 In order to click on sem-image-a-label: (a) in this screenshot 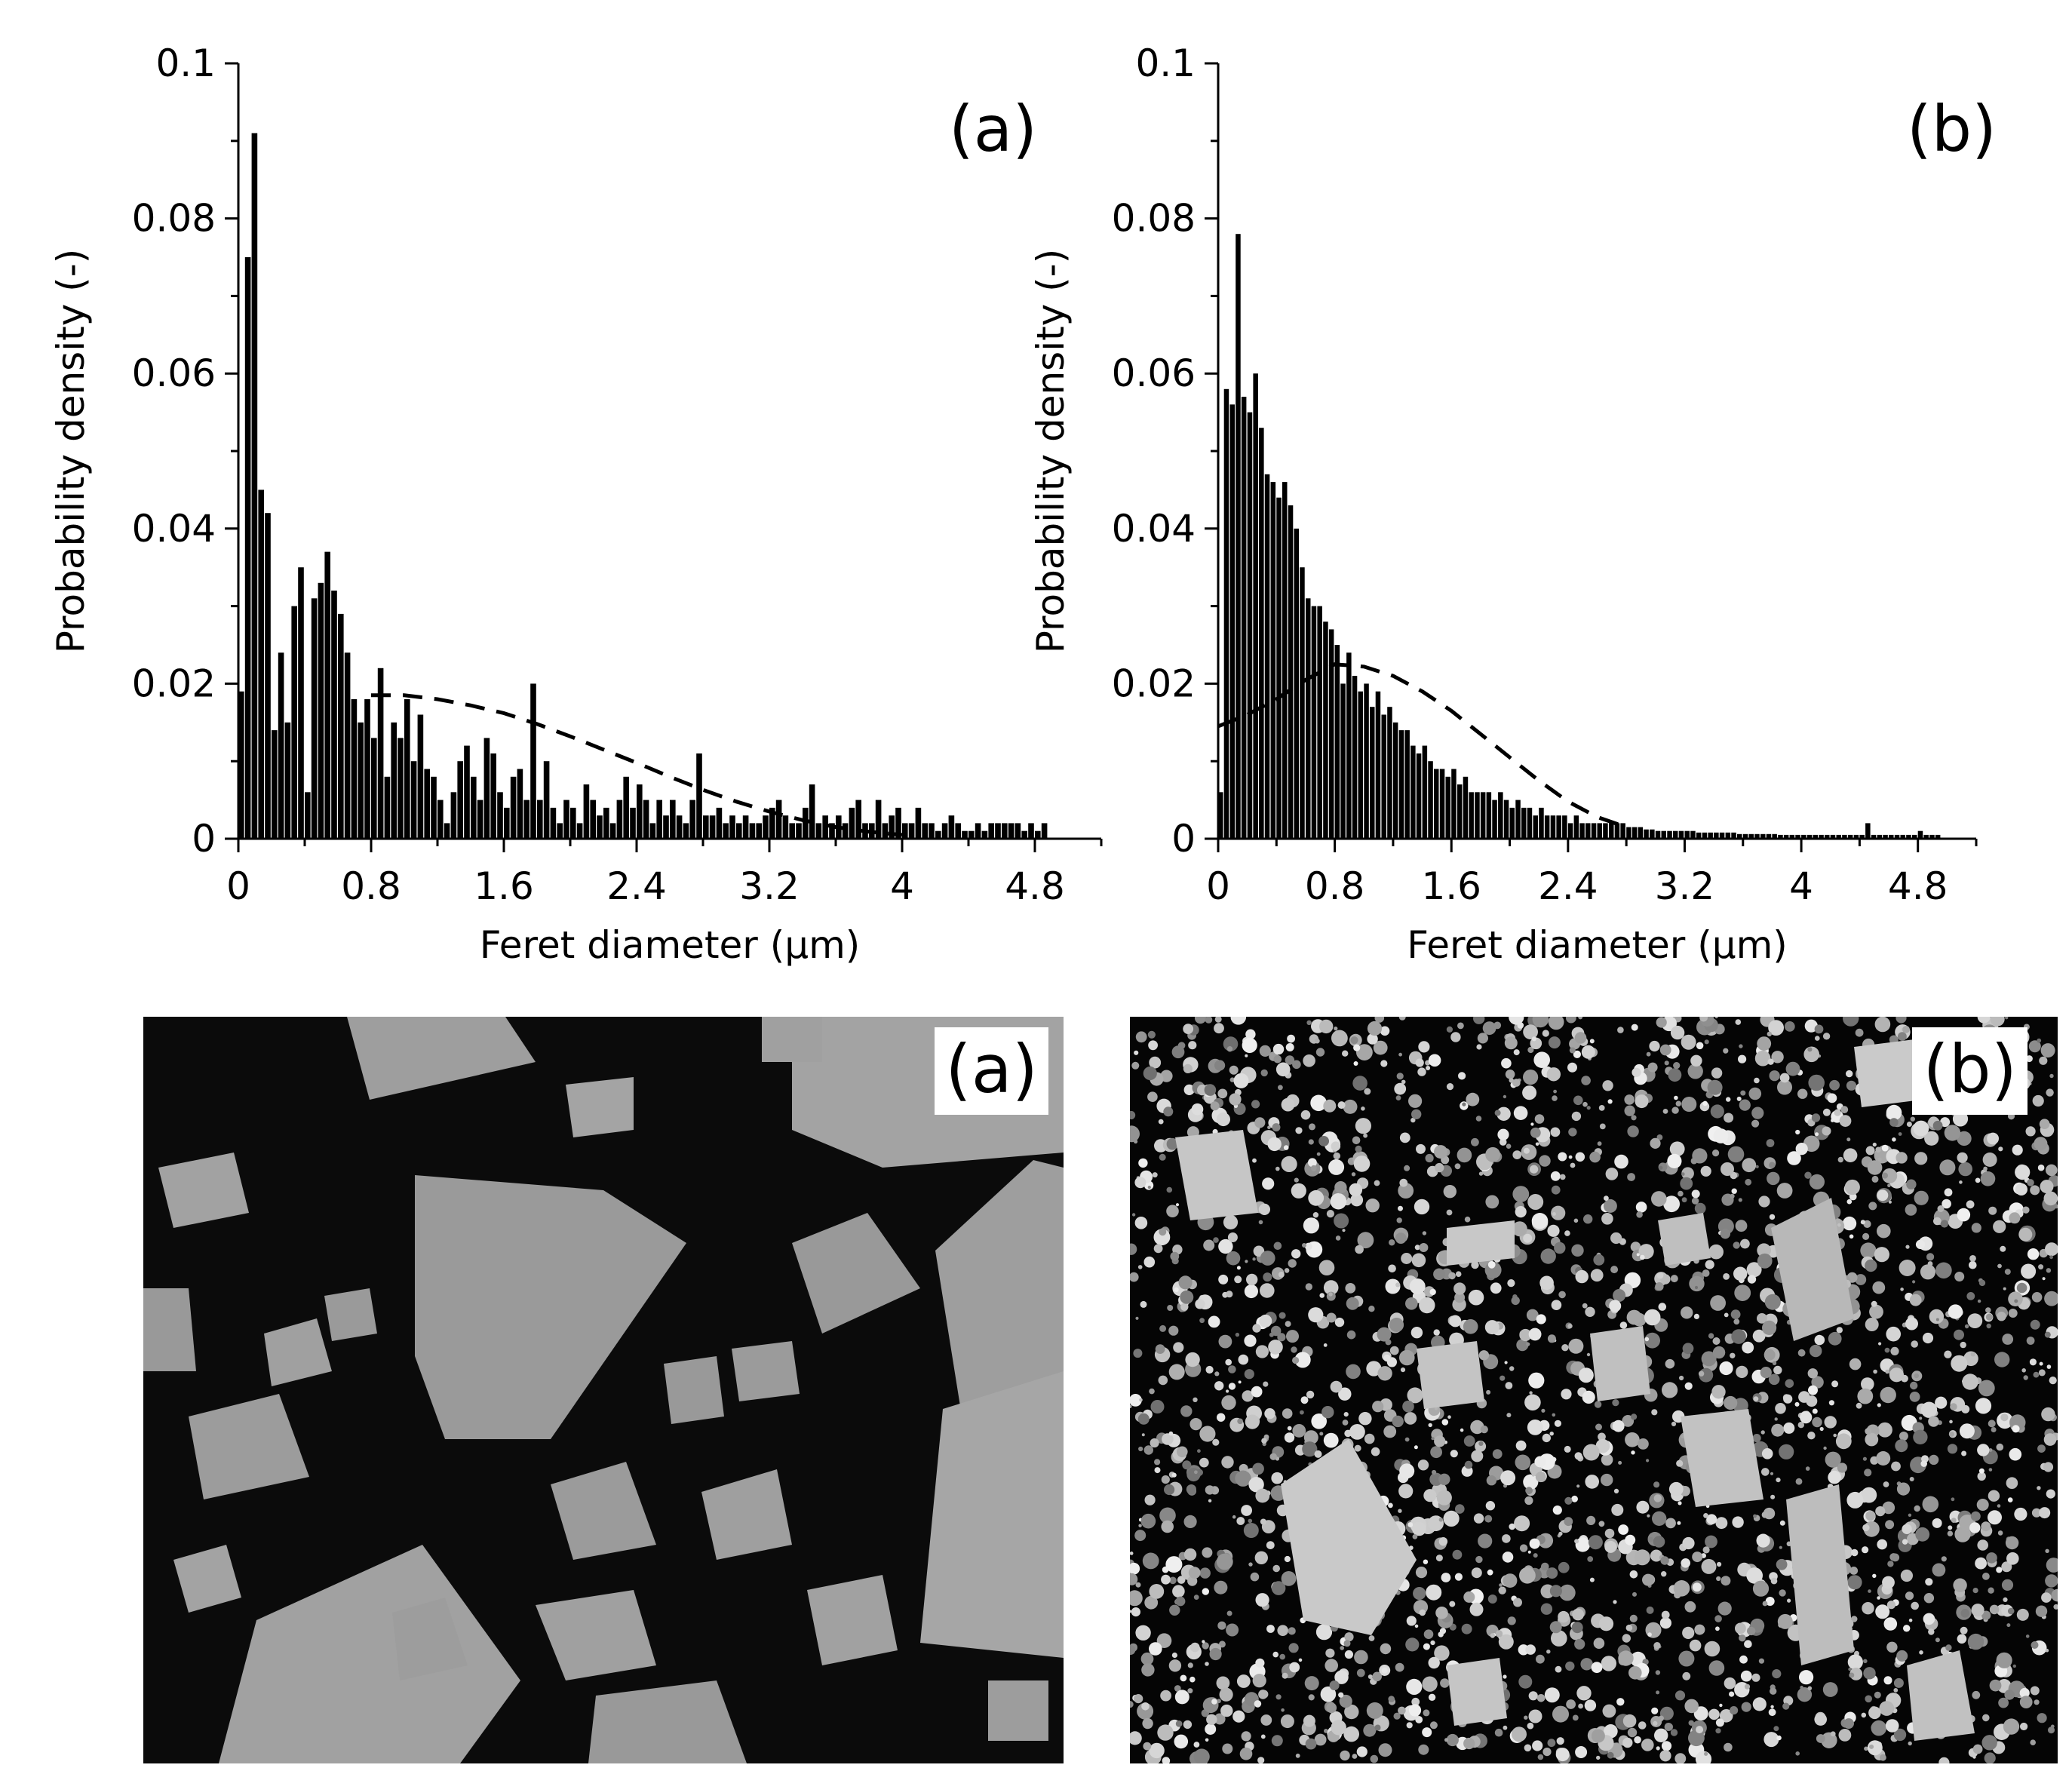, I will do `click(991, 1071)`.